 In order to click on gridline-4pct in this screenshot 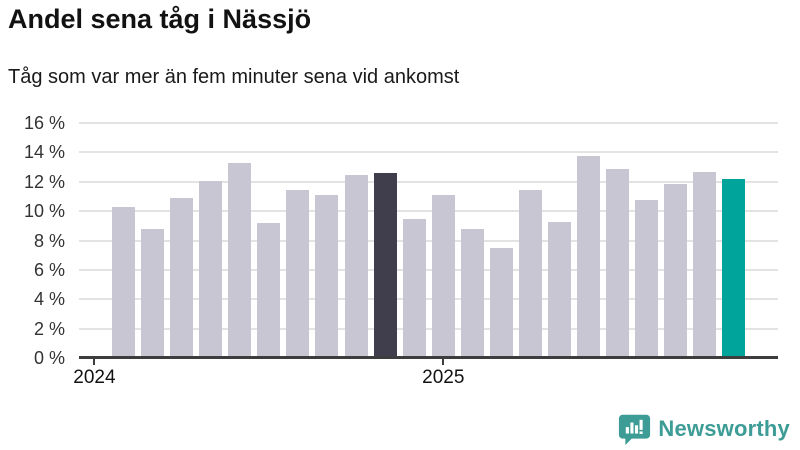, I will do `click(428, 299)`.